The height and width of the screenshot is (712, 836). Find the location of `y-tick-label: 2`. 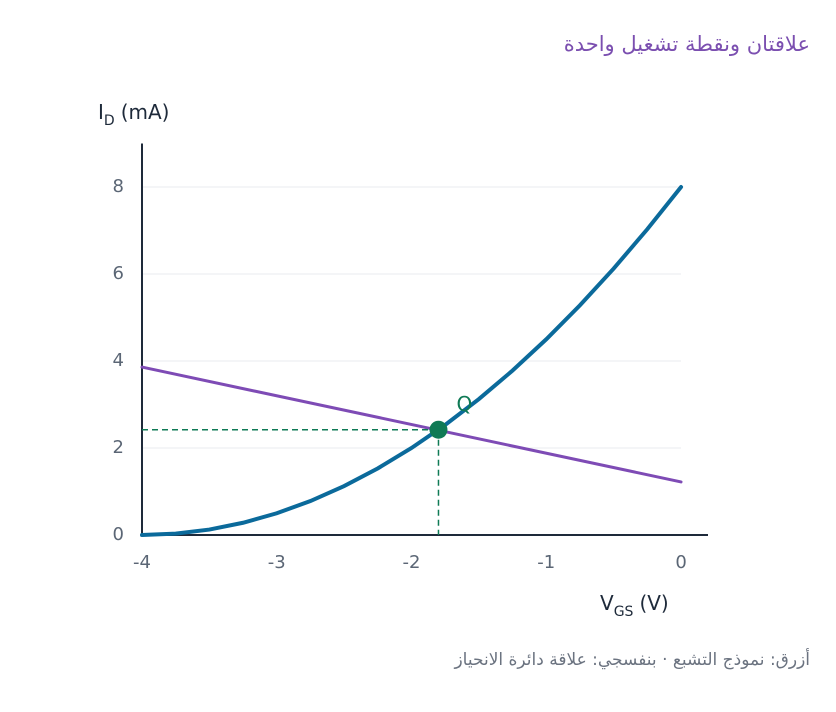

y-tick-label: 2 is located at coordinates (118, 447).